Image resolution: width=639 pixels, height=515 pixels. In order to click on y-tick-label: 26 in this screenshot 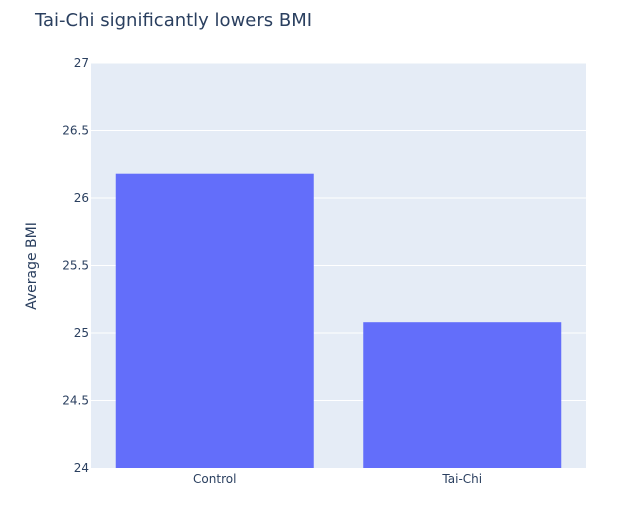, I will do `click(81, 198)`.